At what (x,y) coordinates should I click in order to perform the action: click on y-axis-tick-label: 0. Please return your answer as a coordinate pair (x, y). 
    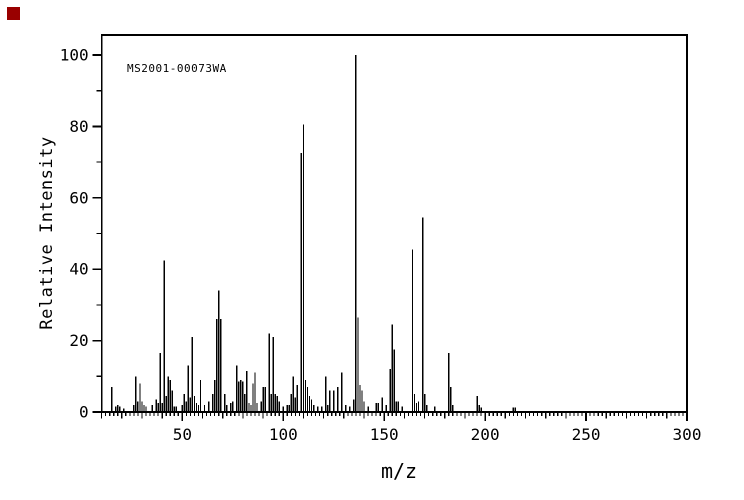
    Looking at the image, I should click on (84, 412).